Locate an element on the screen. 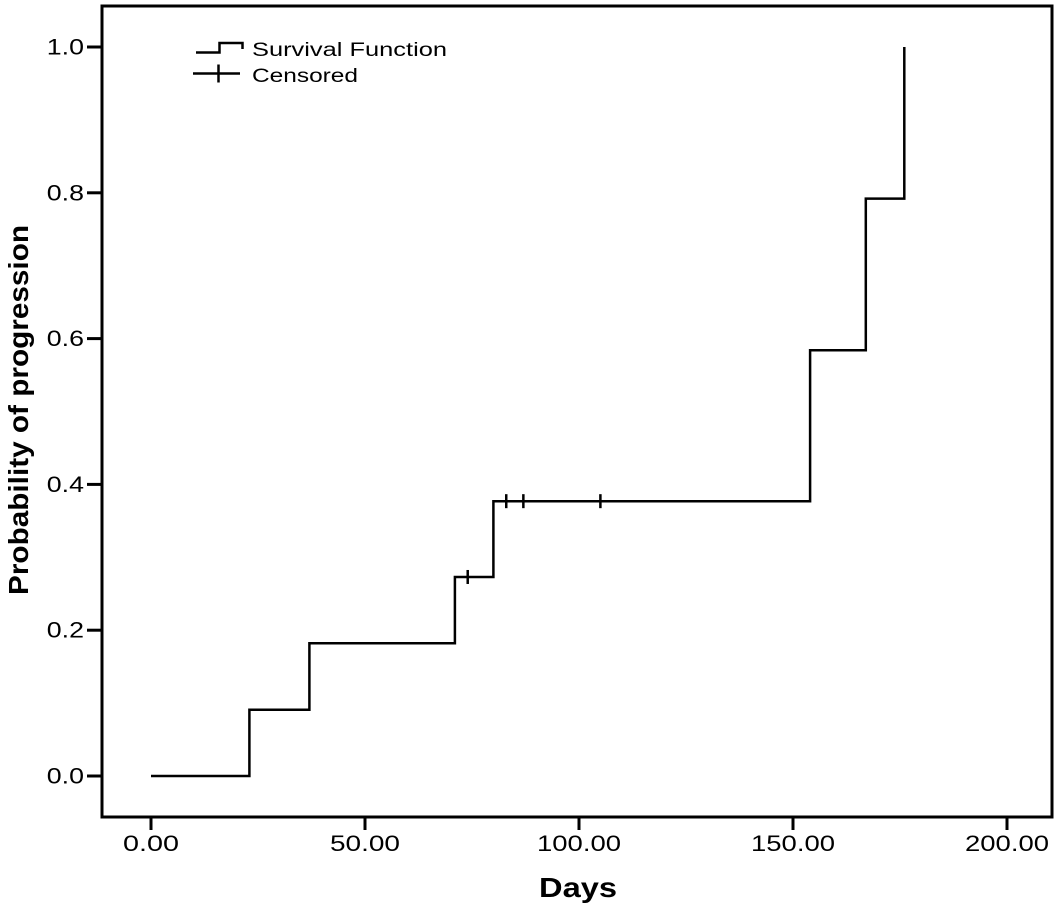  y-tick-label: 0.4 is located at coordinates (65, 484).